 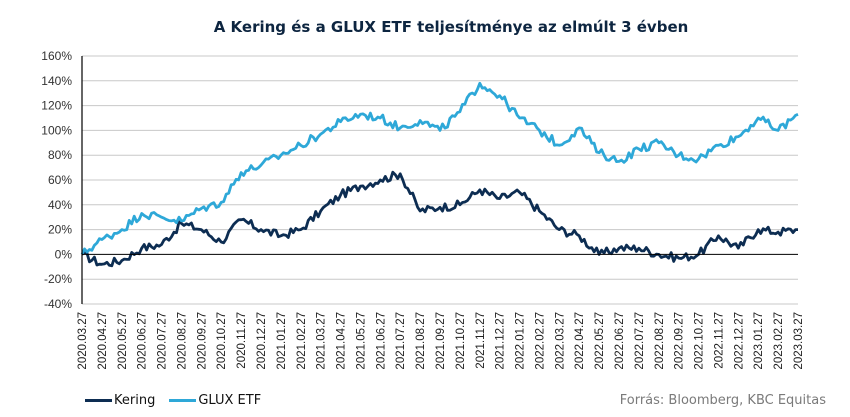 What do you see at coordinates (600, 341) in the screenshot?
I see `x-tick-label: 2022.05.27` at bounding box center [600, 341].